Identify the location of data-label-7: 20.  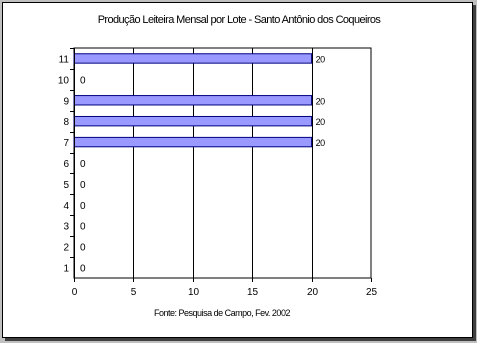
(321, 143).